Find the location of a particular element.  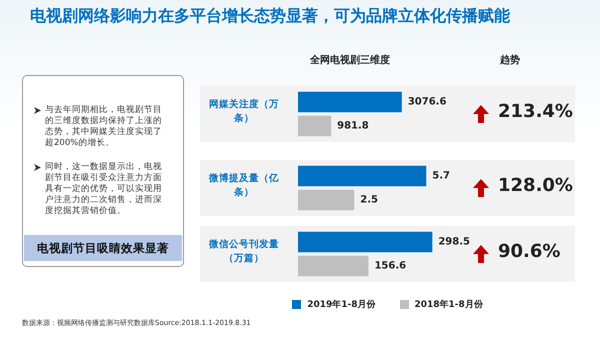

text: 电视剧网络影响力在多平台增长态势显著，可为品牌立体化传播赋能 is located at coordinates (270, 16).